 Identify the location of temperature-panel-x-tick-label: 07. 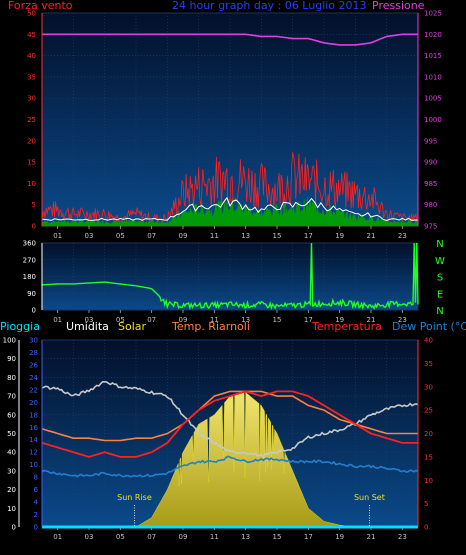
(151, 537).